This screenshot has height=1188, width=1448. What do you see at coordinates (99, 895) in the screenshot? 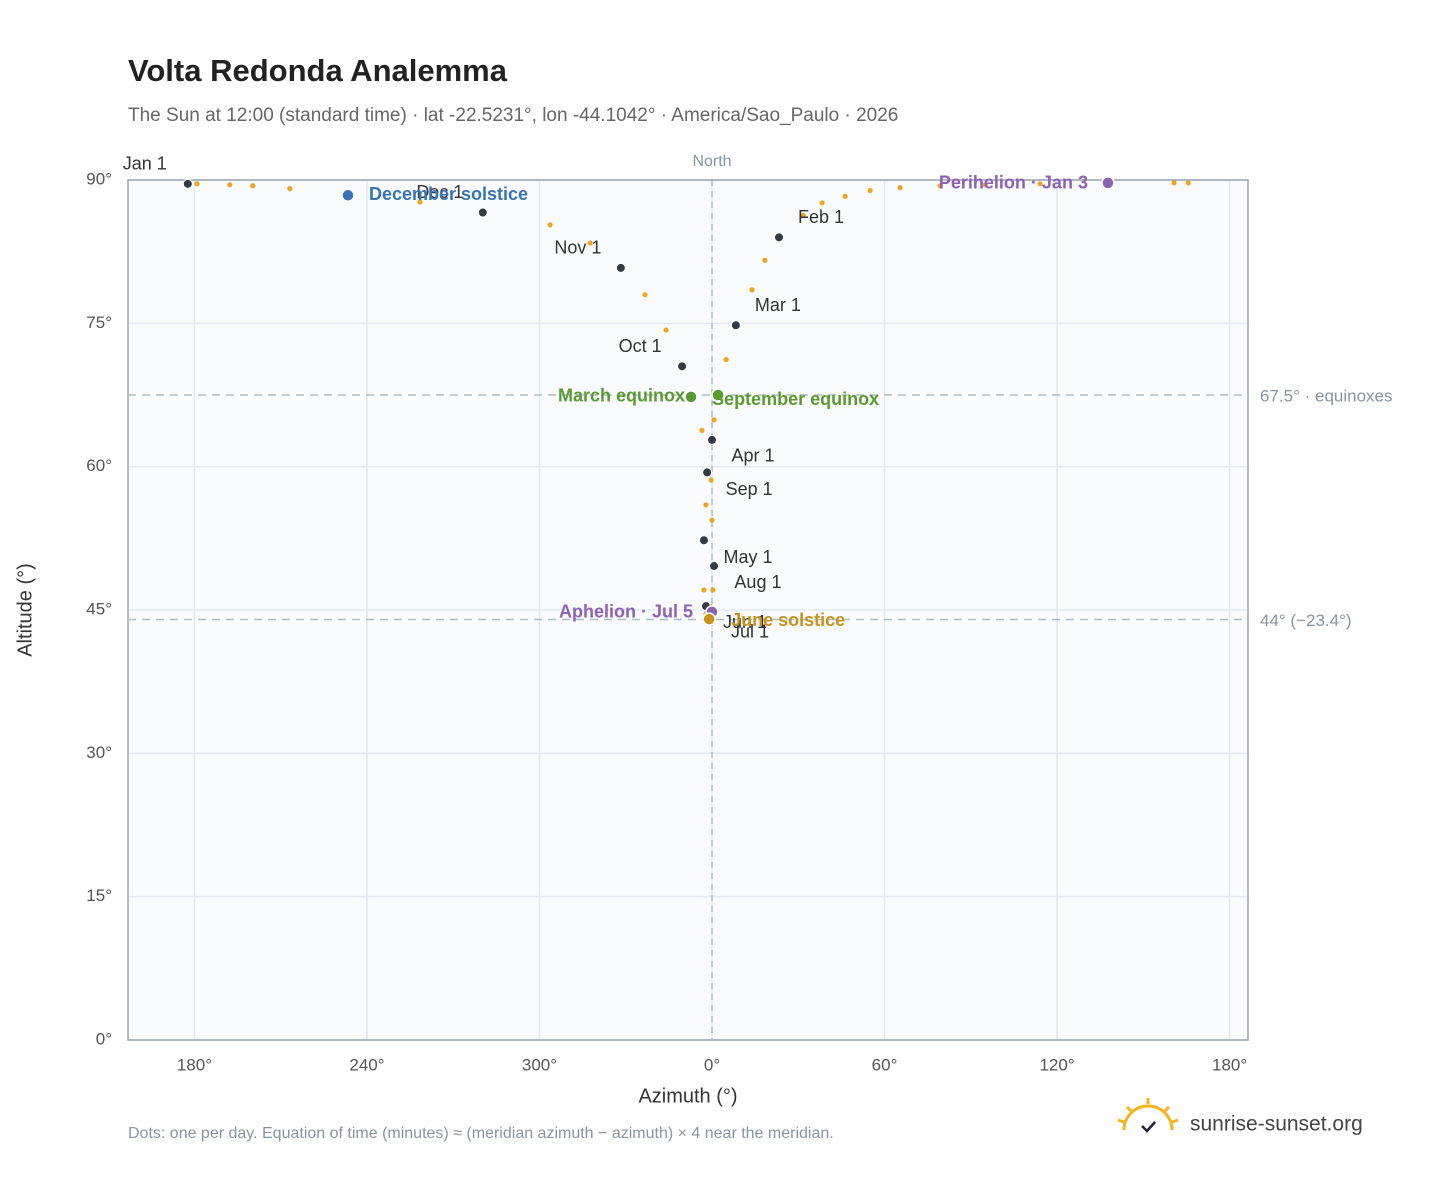
I see `y-tick-label: 15°` at bounding box center [99, 895].